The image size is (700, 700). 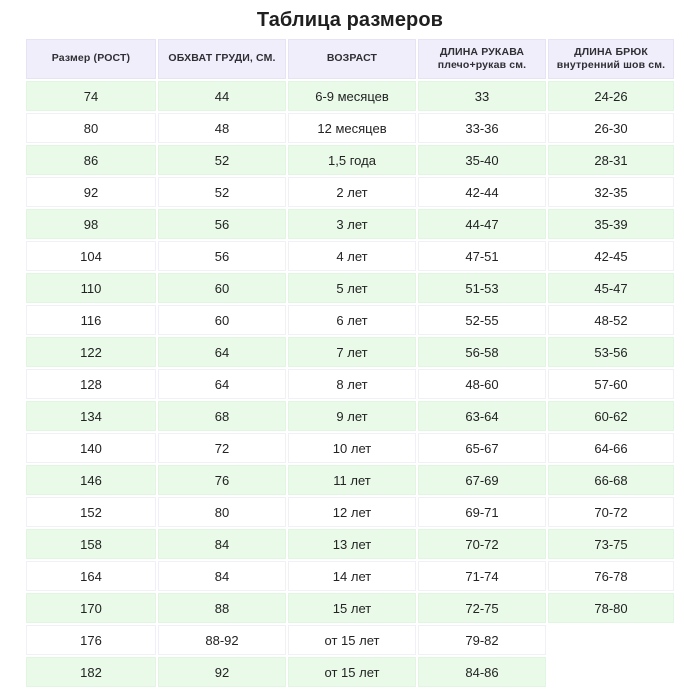 I want to click on cell-age: 11 лет, so click(x=352, y=480).